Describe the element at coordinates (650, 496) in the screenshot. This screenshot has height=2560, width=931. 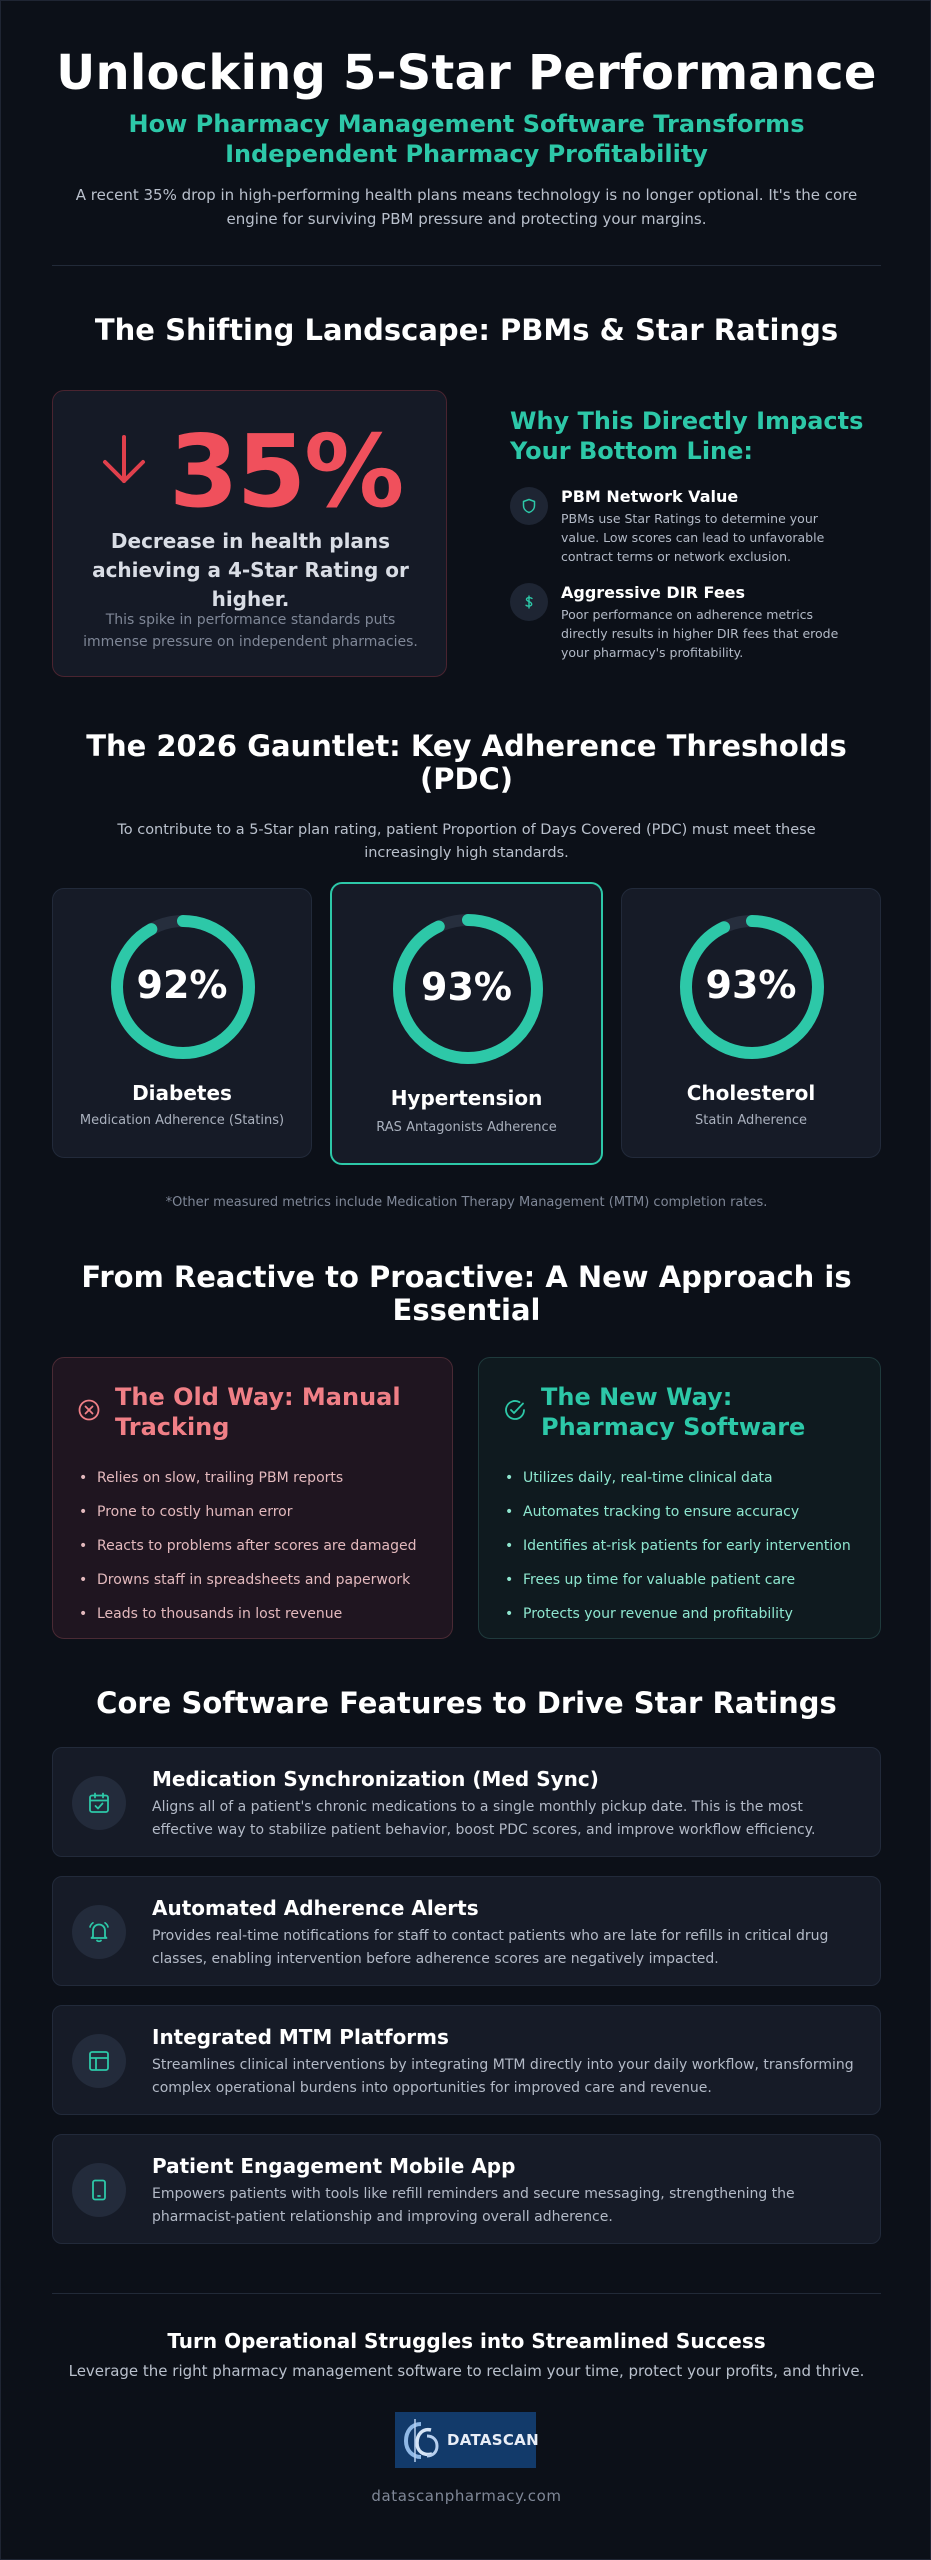
I see `why-item-title: PBM Network Value` at that location.